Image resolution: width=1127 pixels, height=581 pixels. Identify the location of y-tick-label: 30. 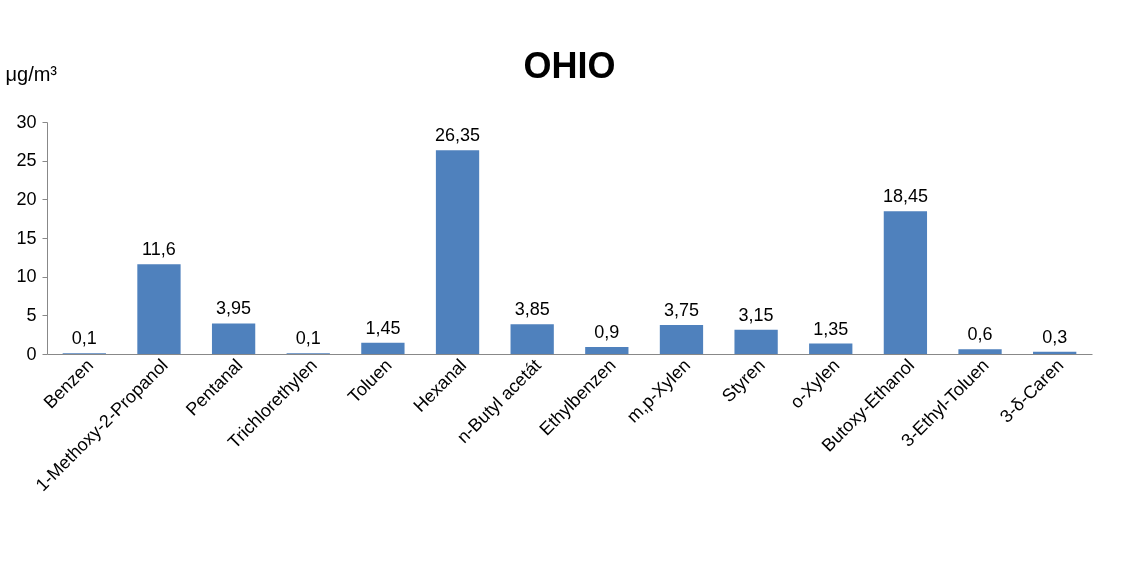
(26, 121).